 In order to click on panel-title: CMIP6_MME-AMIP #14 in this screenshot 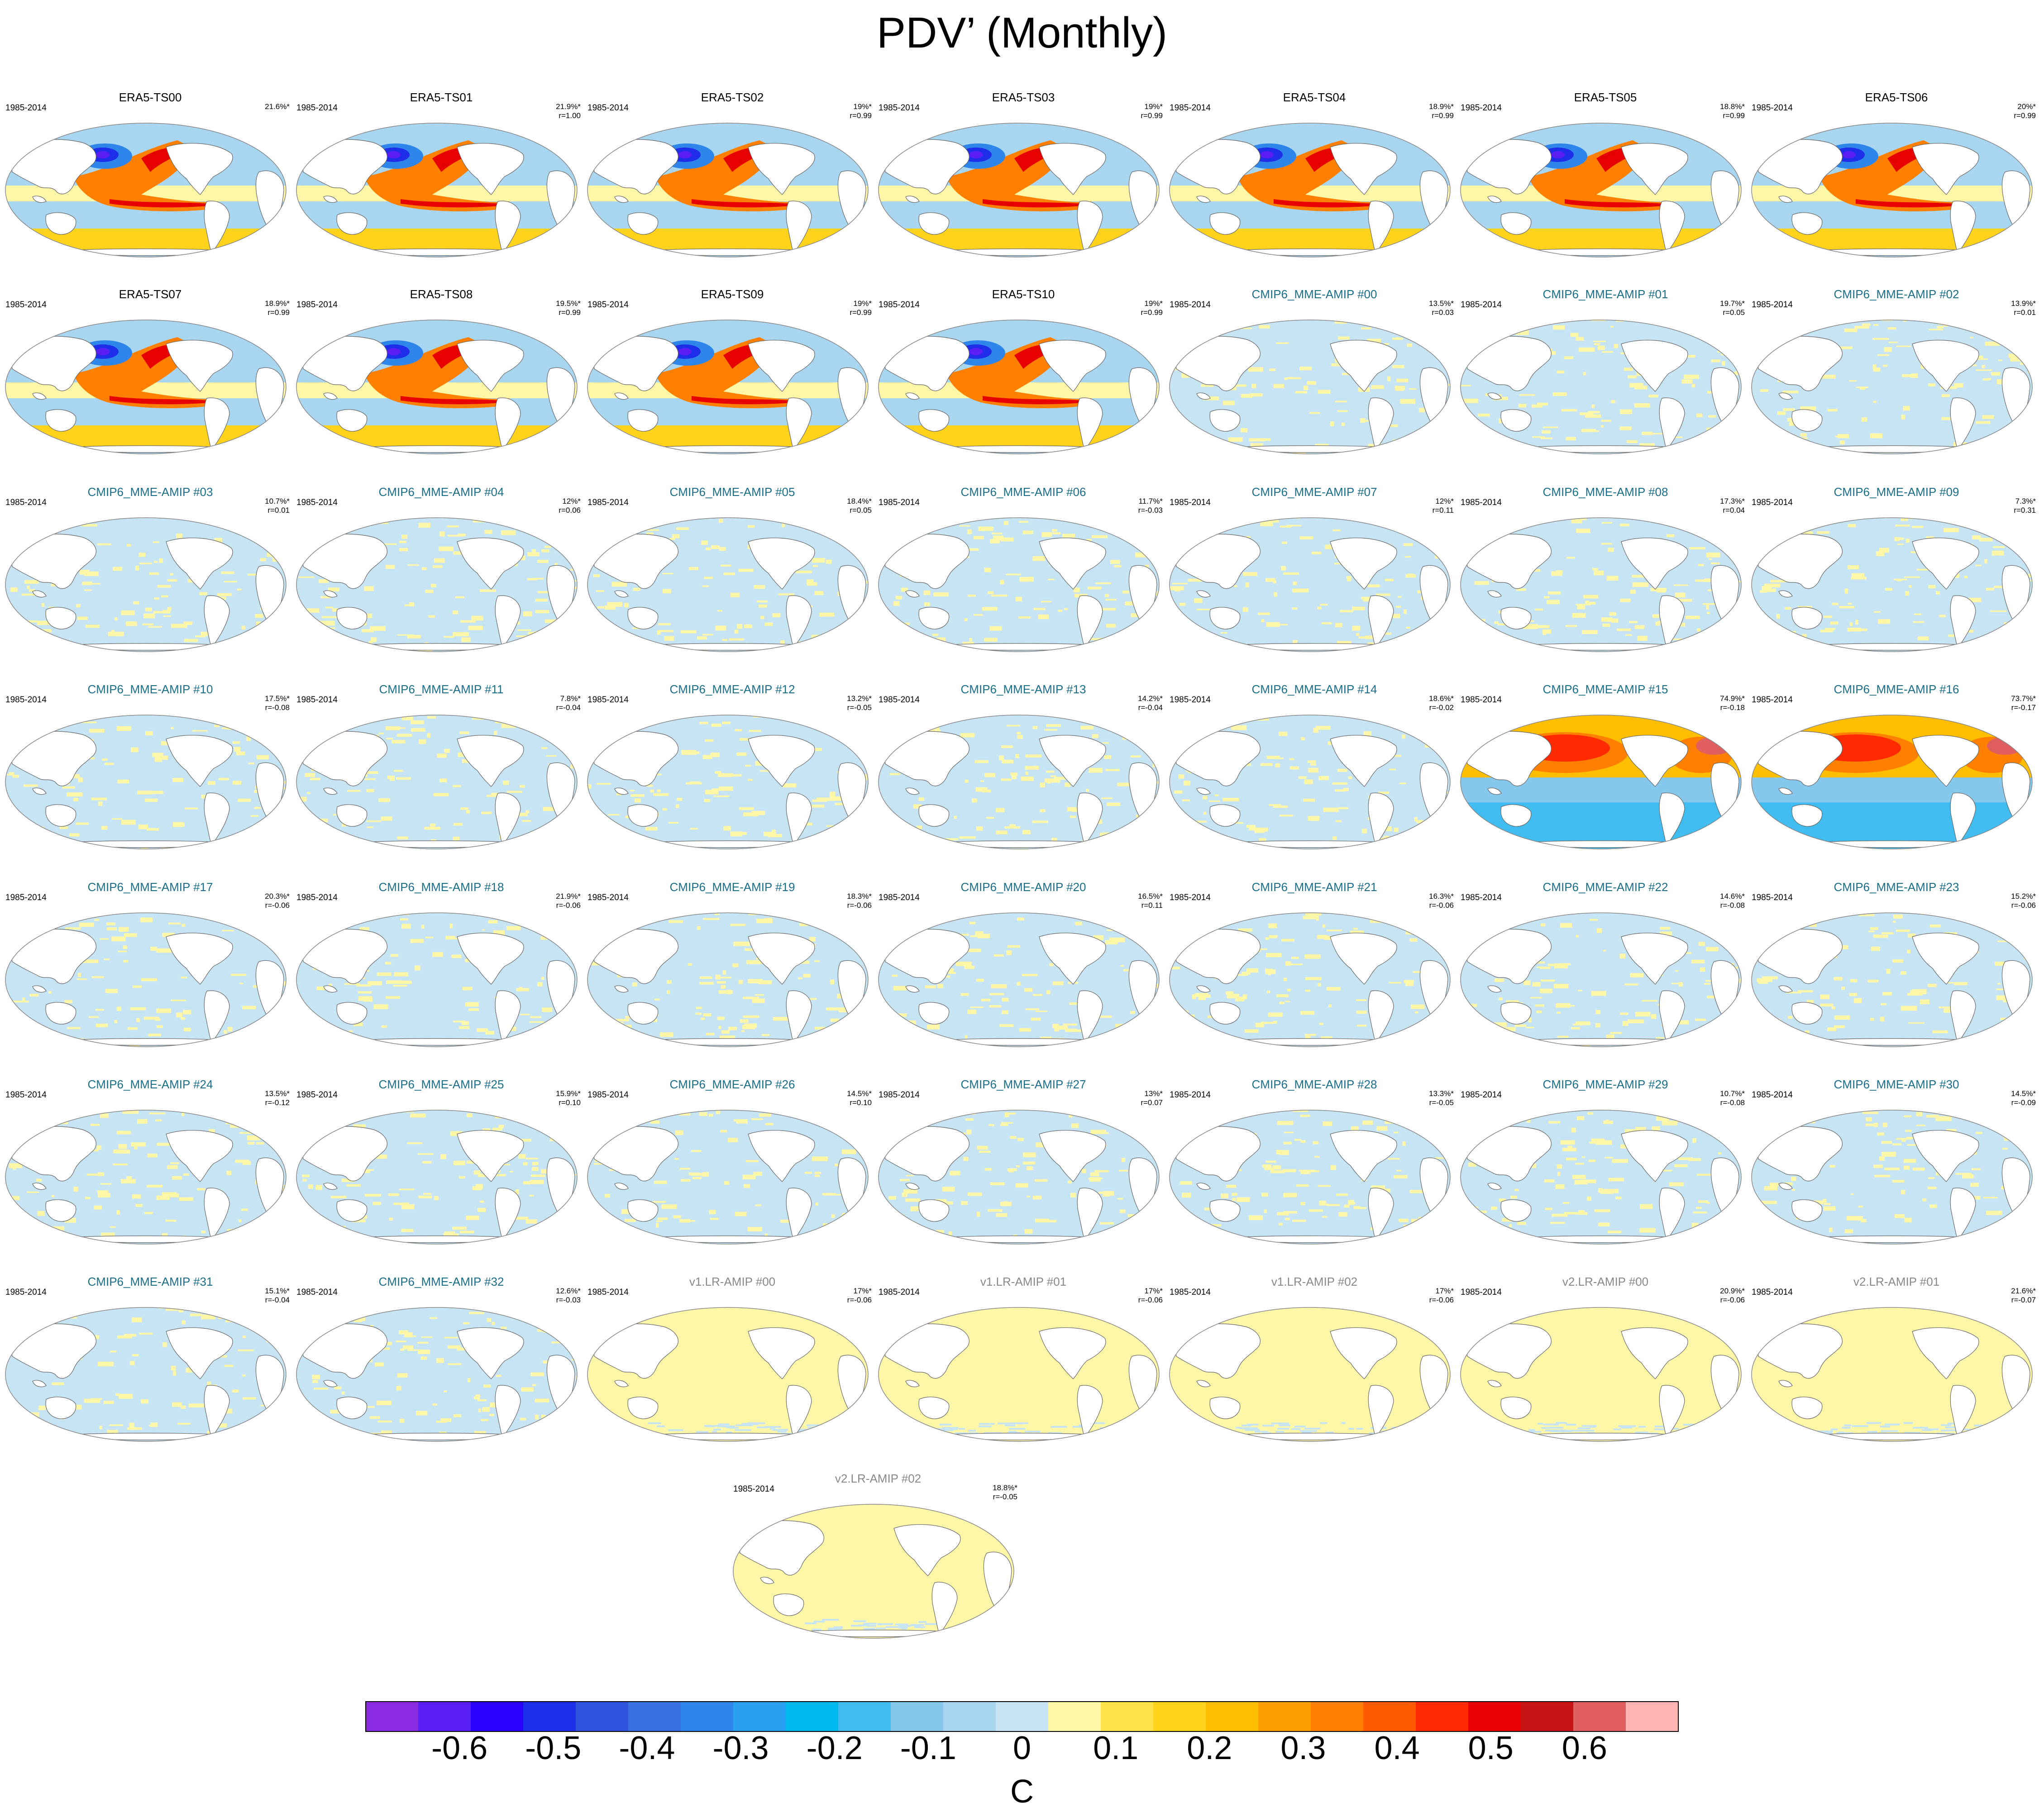, I will do `click(1314, 689)`.